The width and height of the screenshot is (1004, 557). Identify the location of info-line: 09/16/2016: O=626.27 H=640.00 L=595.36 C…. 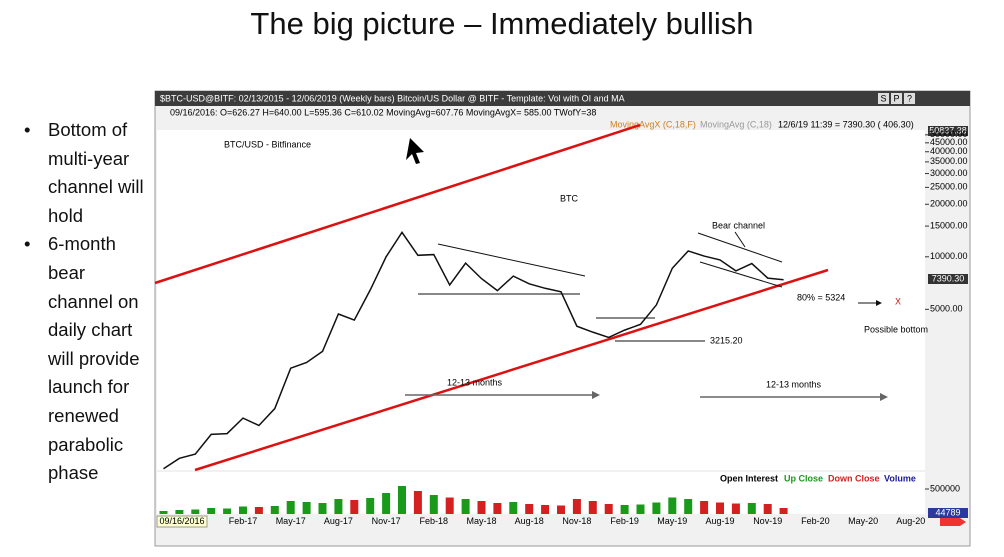
(383, 112).